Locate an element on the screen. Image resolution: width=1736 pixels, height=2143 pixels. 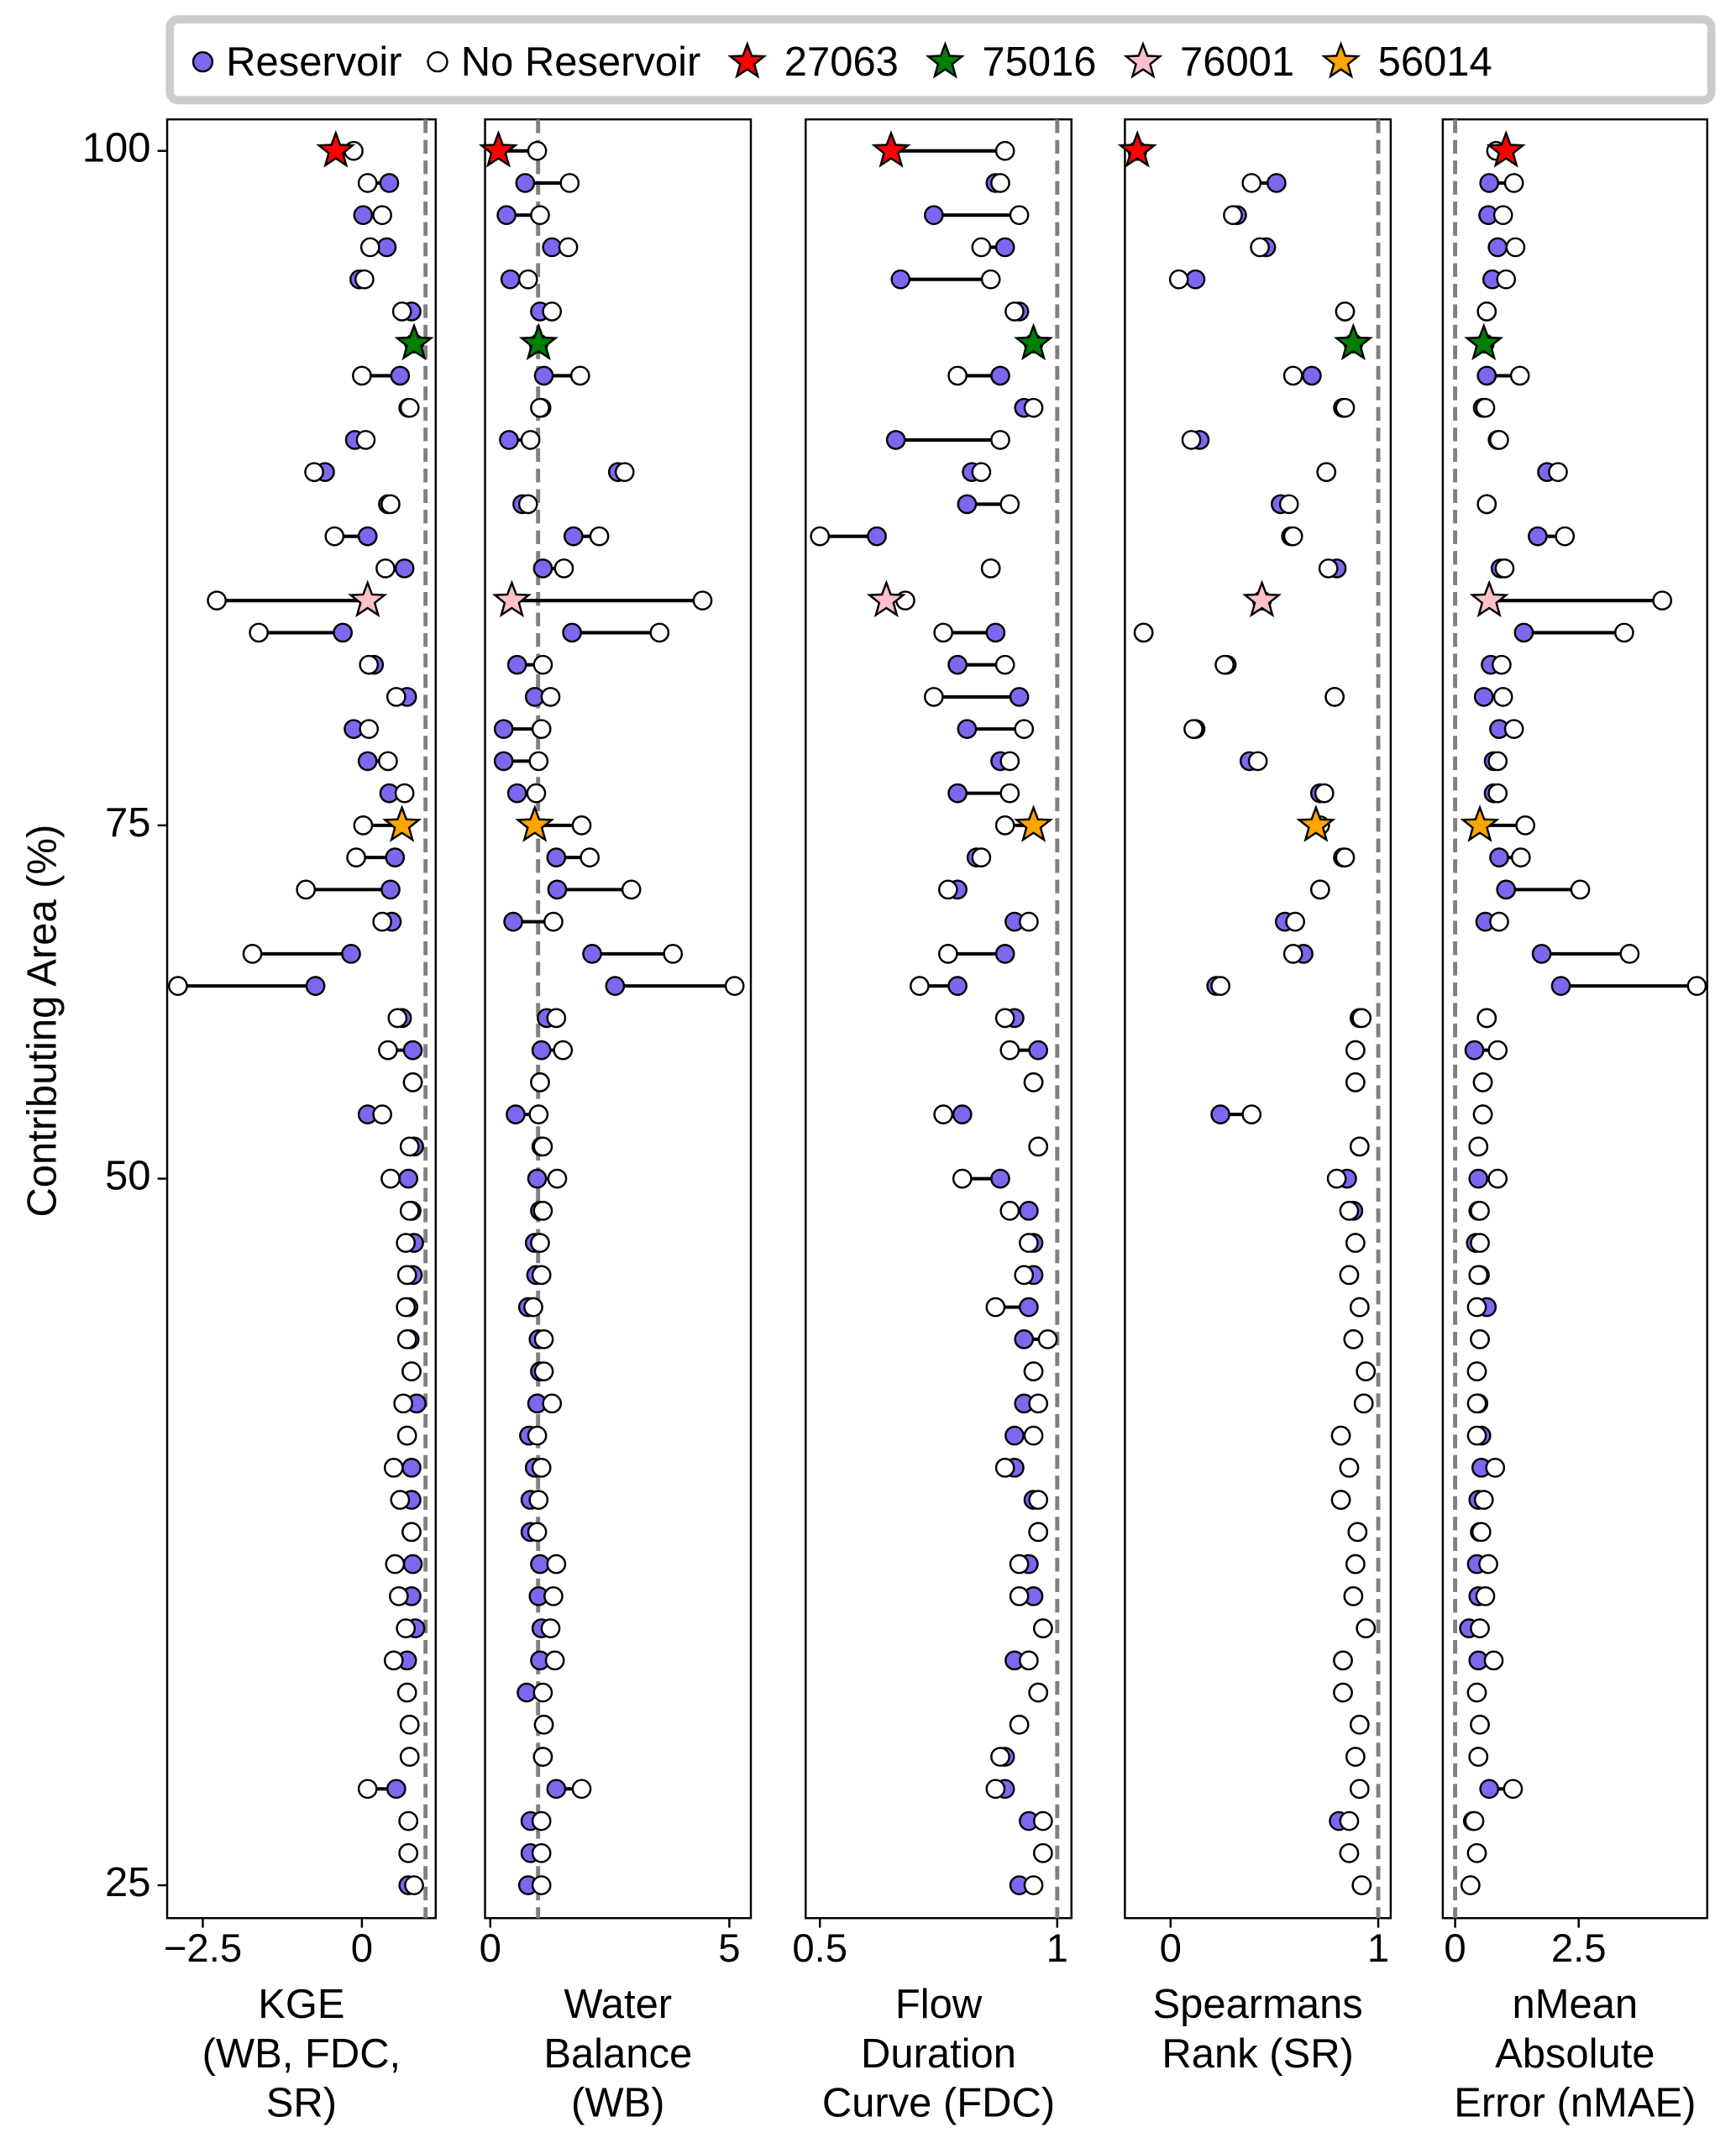
legend-marker is located at coordinates (202, 62).